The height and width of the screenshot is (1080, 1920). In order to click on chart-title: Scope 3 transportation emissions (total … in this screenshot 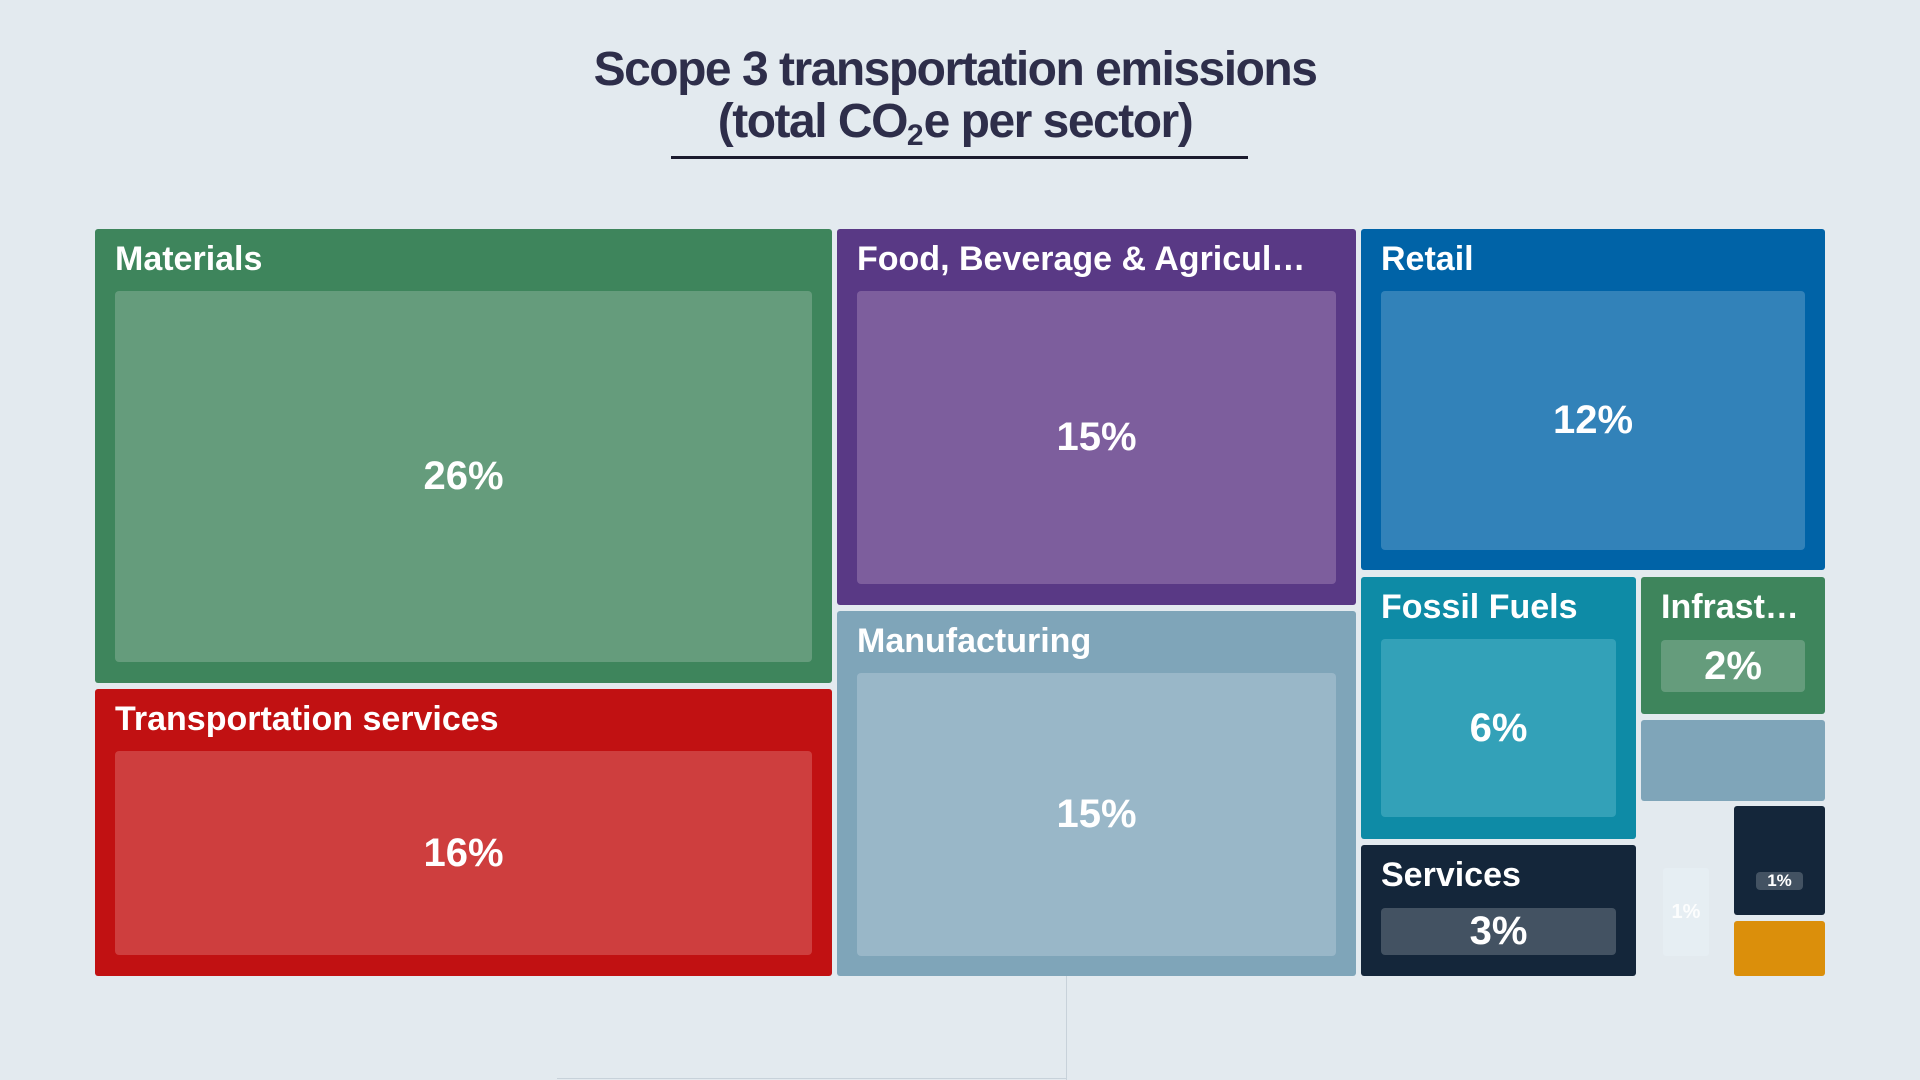, I will do `click(955, 103)`.